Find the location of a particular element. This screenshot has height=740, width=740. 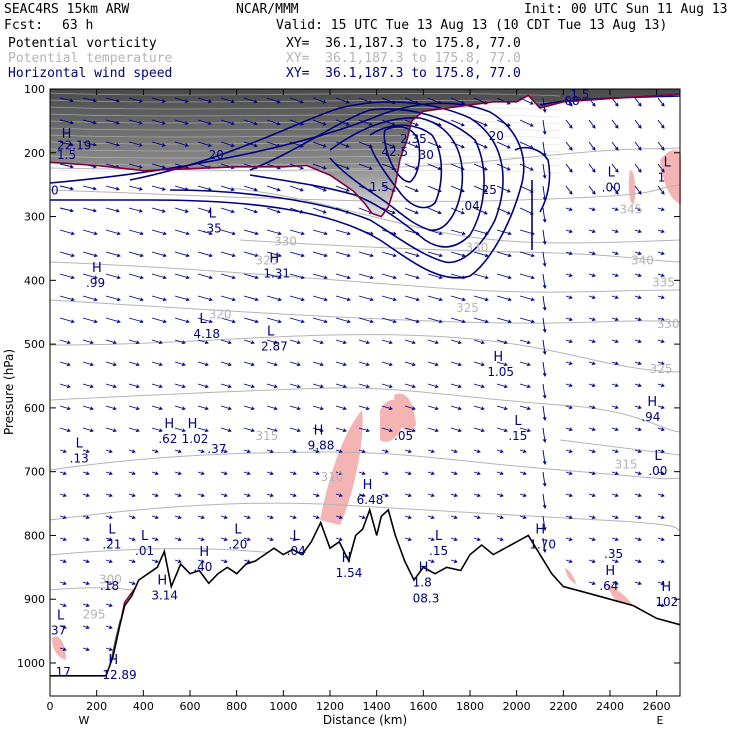

theta-contour-label: 320 is located at coordinates (220, 315).